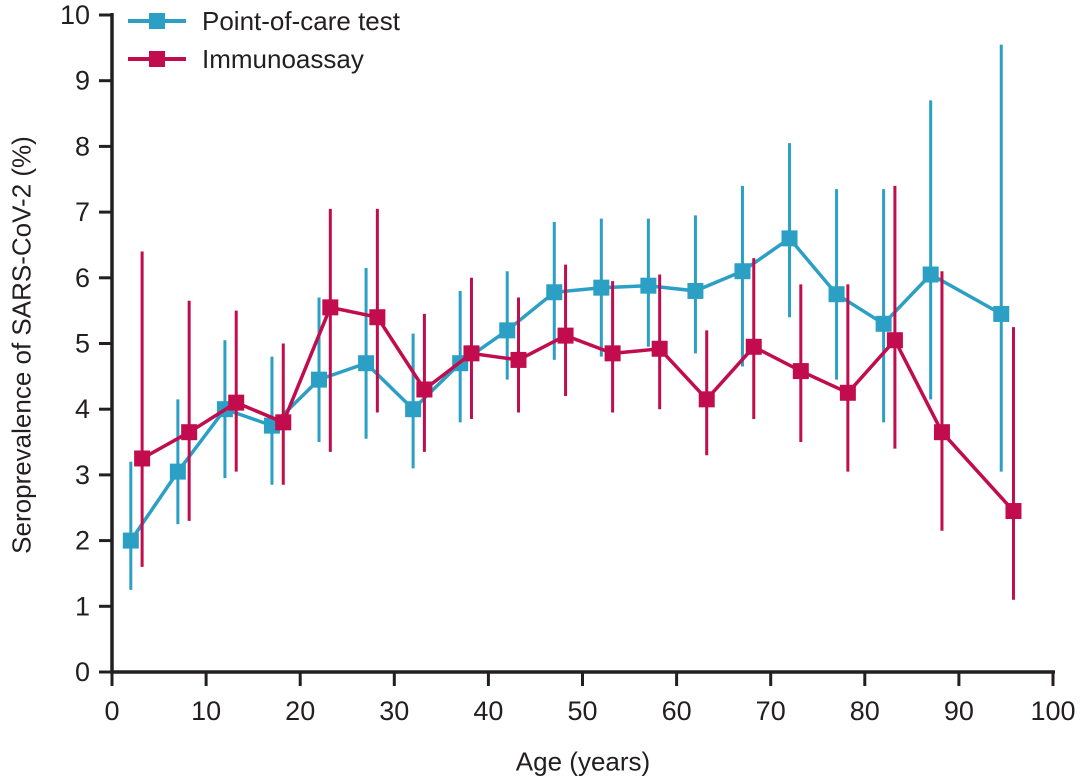  I want to click on x-tick-label: 30, so click(394, 711).